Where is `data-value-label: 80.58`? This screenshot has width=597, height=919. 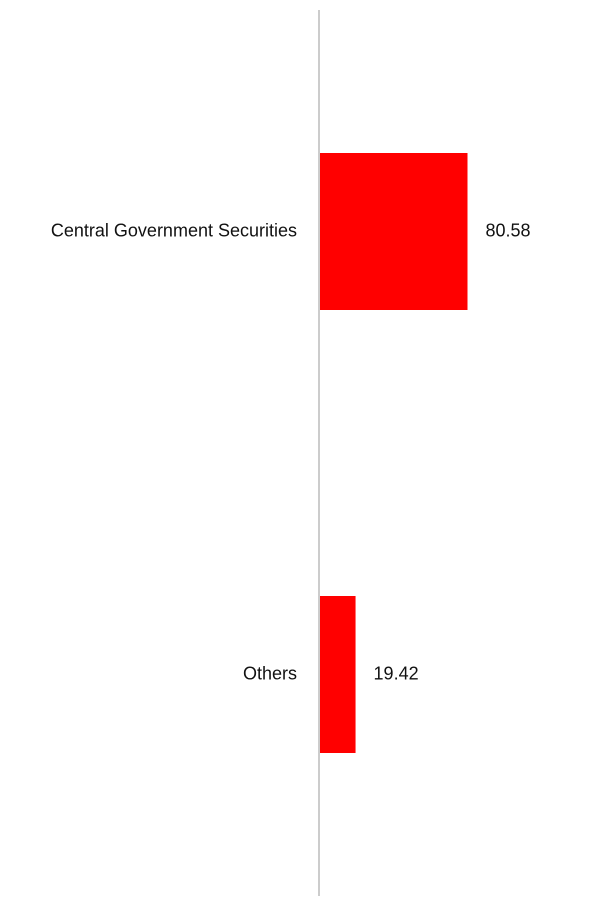
data-value-label: 80.58 is located at coordinates (508, 230).